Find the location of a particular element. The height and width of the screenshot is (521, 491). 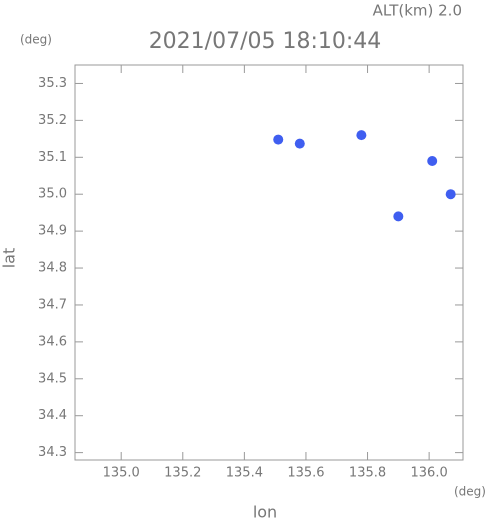

x-unit: (deg) is located at coordinates (470, 492).